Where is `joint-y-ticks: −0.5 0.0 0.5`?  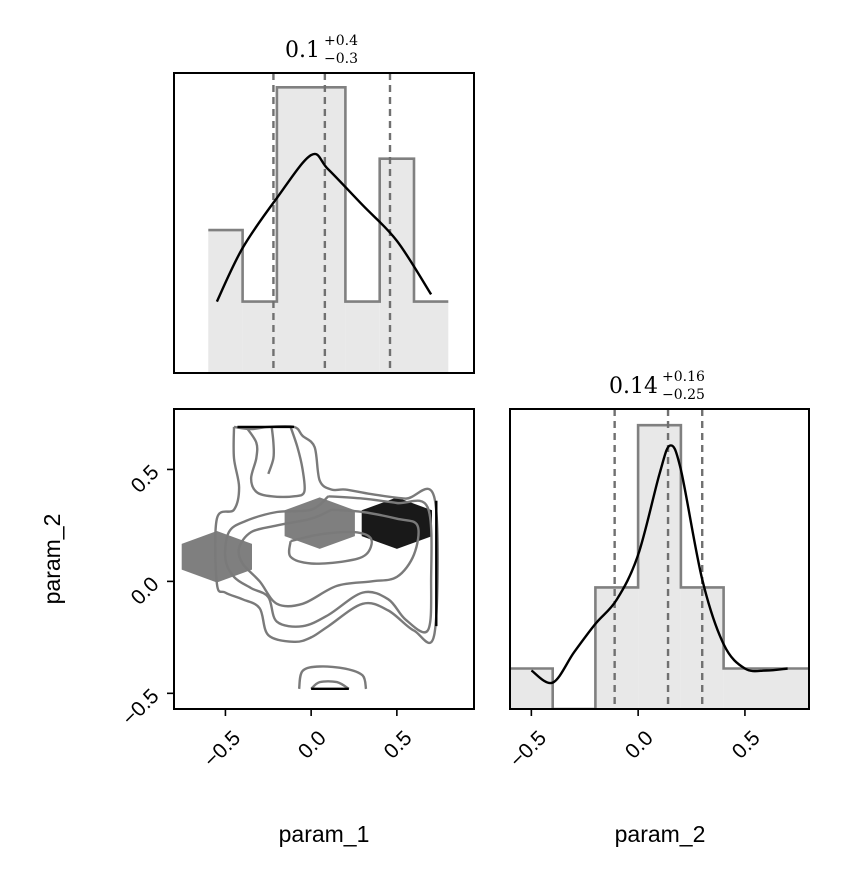
joint-y-ticks: −0.5 0.0 0.5 is located at coordinates (146, 595).